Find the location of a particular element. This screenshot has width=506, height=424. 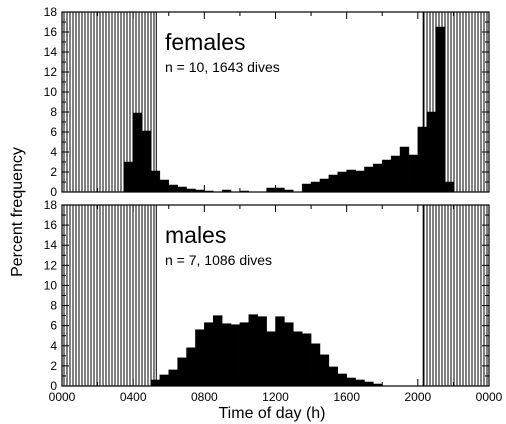

x-tick-label: 0800 is located at coordinates (204, 397).